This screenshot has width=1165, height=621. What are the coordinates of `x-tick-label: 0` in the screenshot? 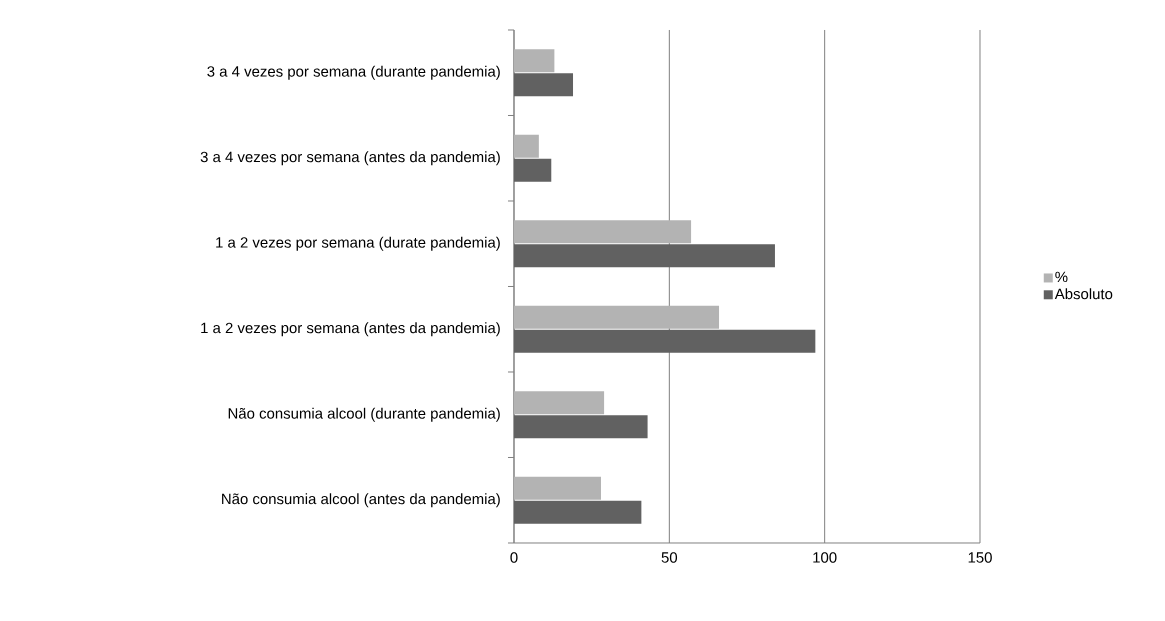 It's located at (514, 557).